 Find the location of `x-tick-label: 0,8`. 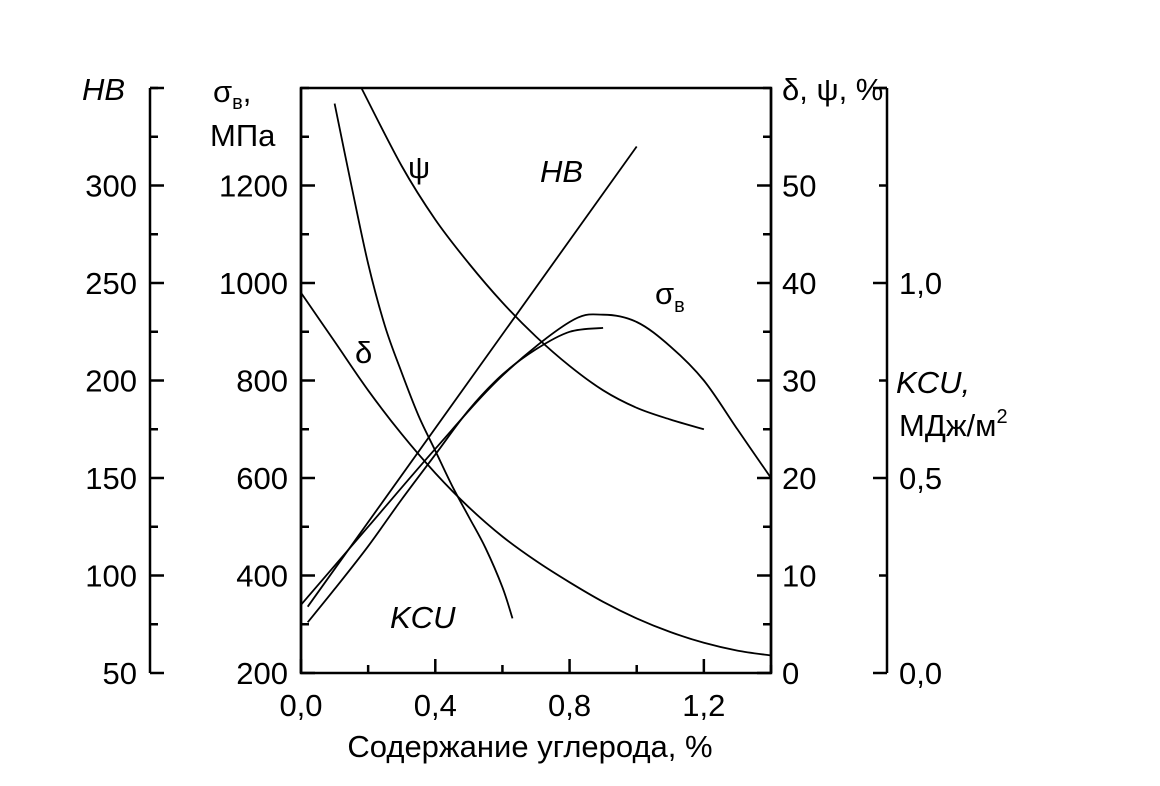

x-tick-label: 0,8 is located at coordinates (569, 705).